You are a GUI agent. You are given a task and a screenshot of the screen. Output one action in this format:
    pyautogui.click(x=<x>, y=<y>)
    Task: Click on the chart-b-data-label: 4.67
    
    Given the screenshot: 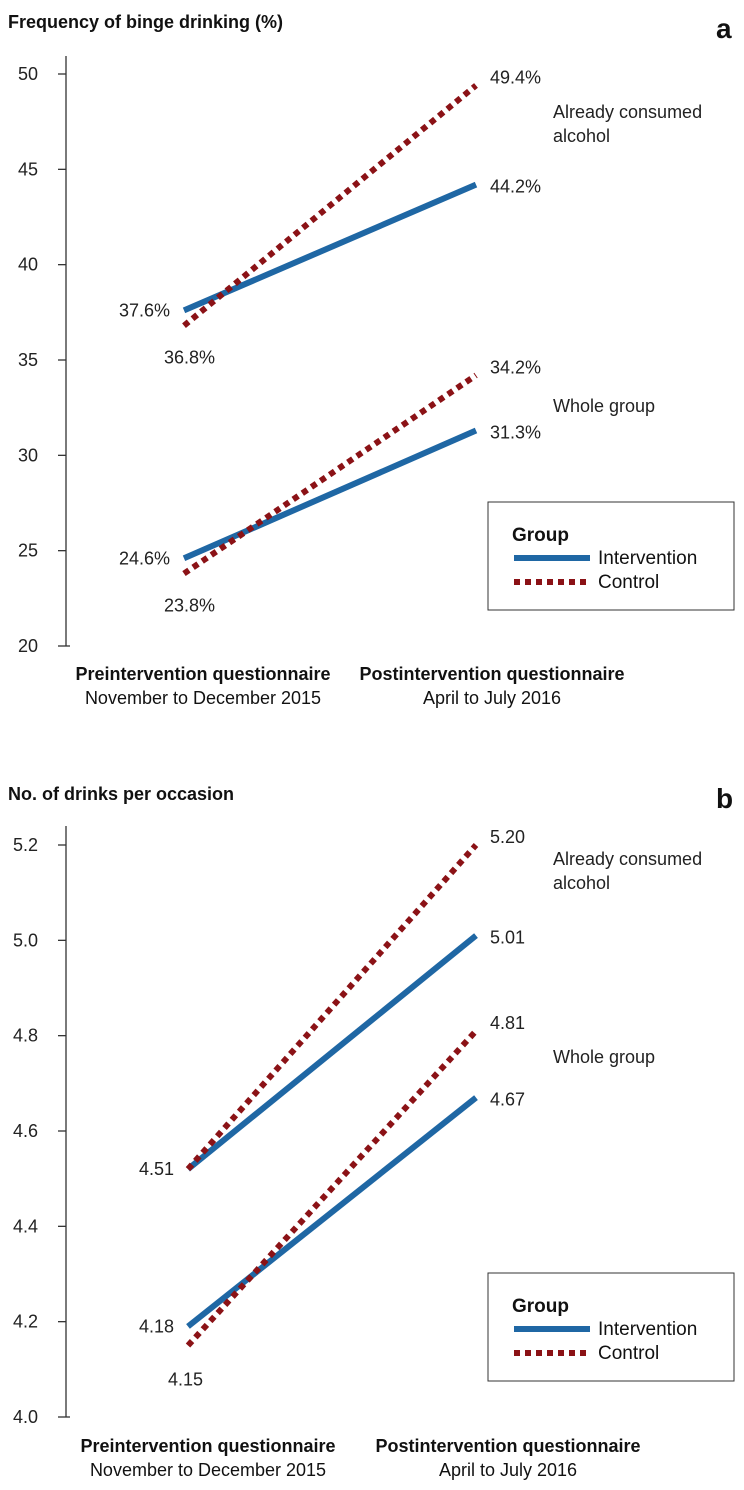 What is the action you would take?
    pyautogui.click(x=507, y=1100)
    